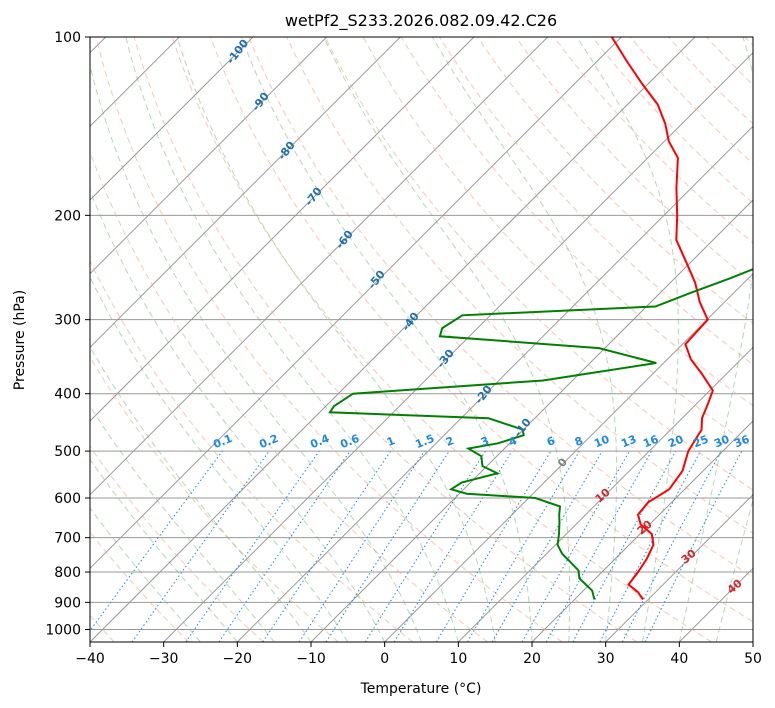 The width and height of the screenshot is (775, 708). Describe the element at coordinates (67, 539) in the screenshot. I see `y-tick-label: 700` at that location.